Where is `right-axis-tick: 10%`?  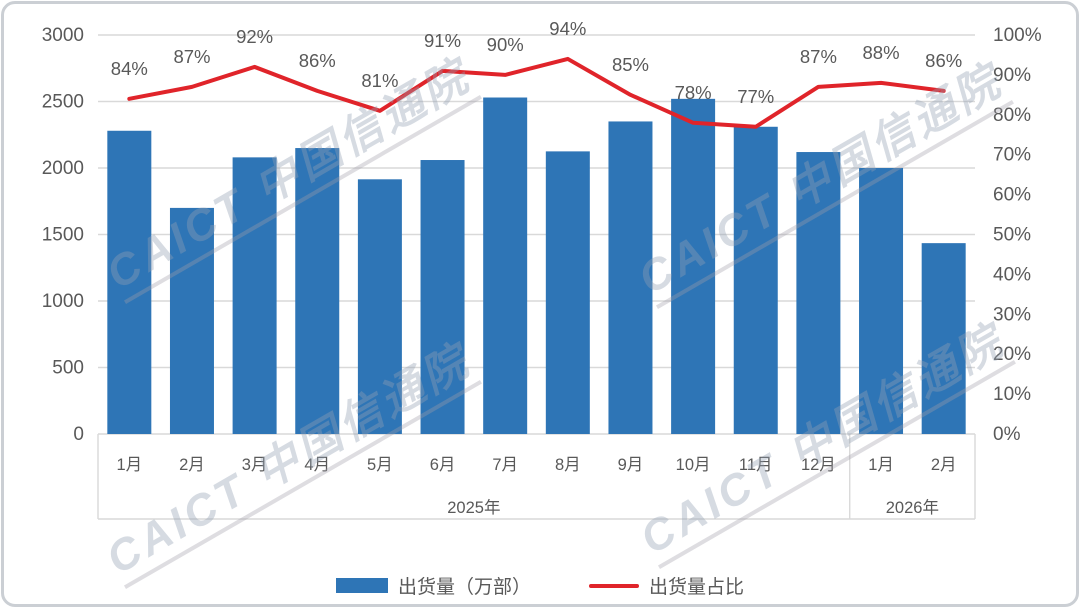
right-axis-tick: 10% is located at coordinates (1012, 394).